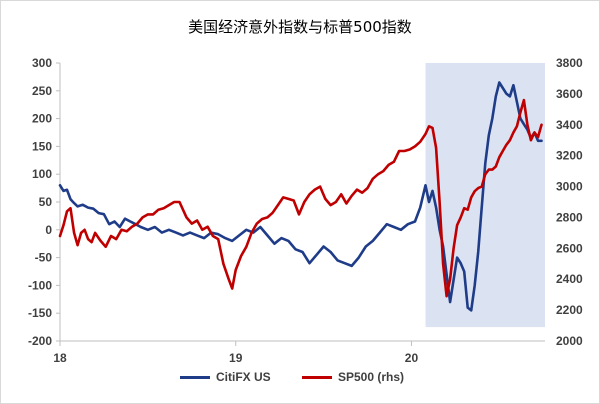 This screenshot has width=600, height=404. Describe the element at coordinates (371, 377) in the screenshot. I see `legend-label-sp500: SP500 (rhs)` at that location.